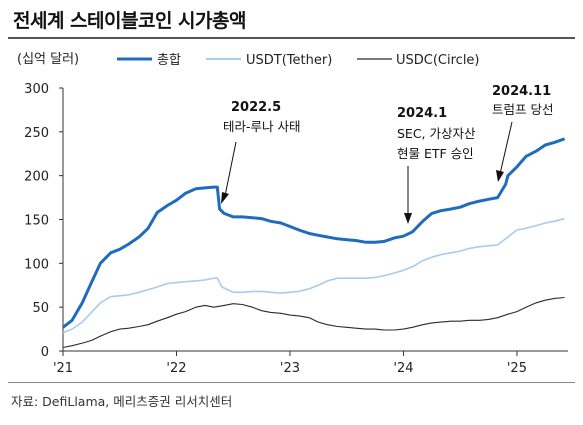  What do you see at coordinates (422, 113) in the screenshot?
I see `annotation-etf-date: 2024.1` at bounding box center [422, 113].